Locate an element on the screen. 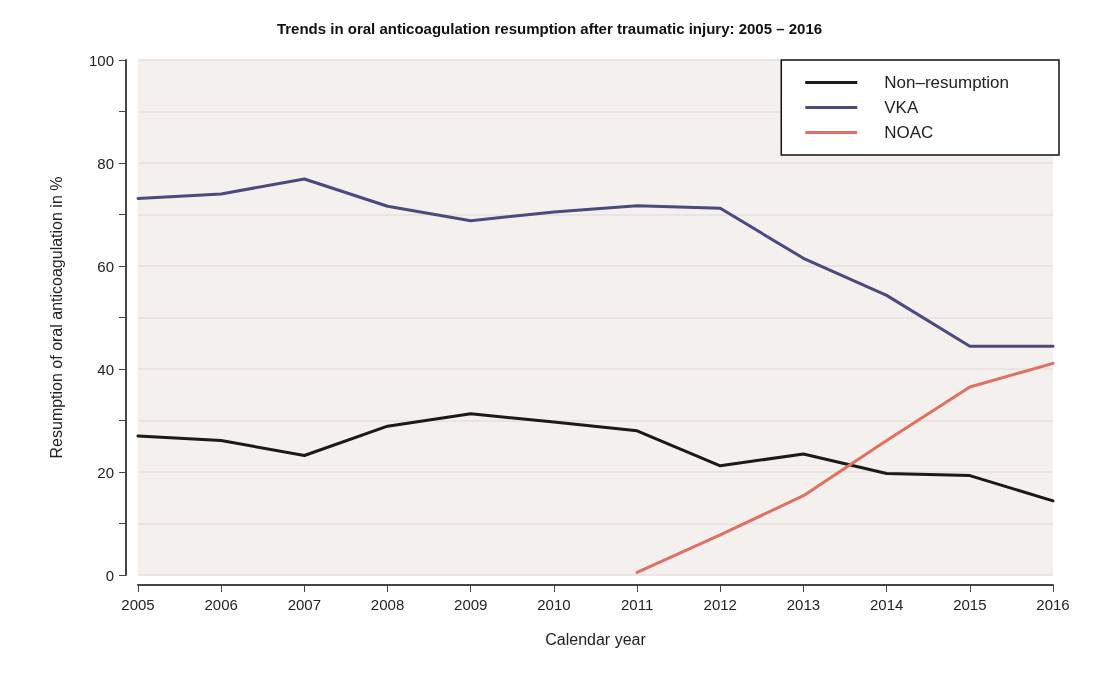 The height and width of the screenshot is (675, 1099). legend-label: VKA is located at coordinates (901, 107).